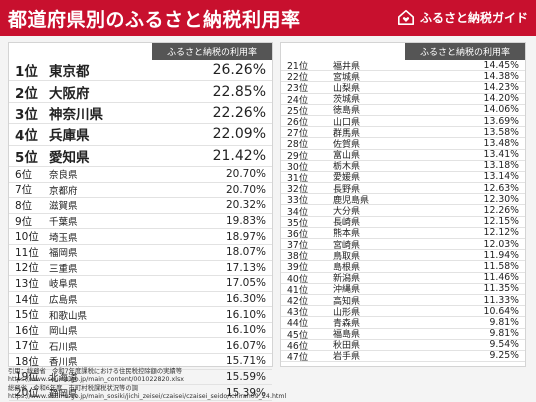 The height and width of the screenshot is (402, 536). I want to click on rank-cell: 47位, so click(298, 357).